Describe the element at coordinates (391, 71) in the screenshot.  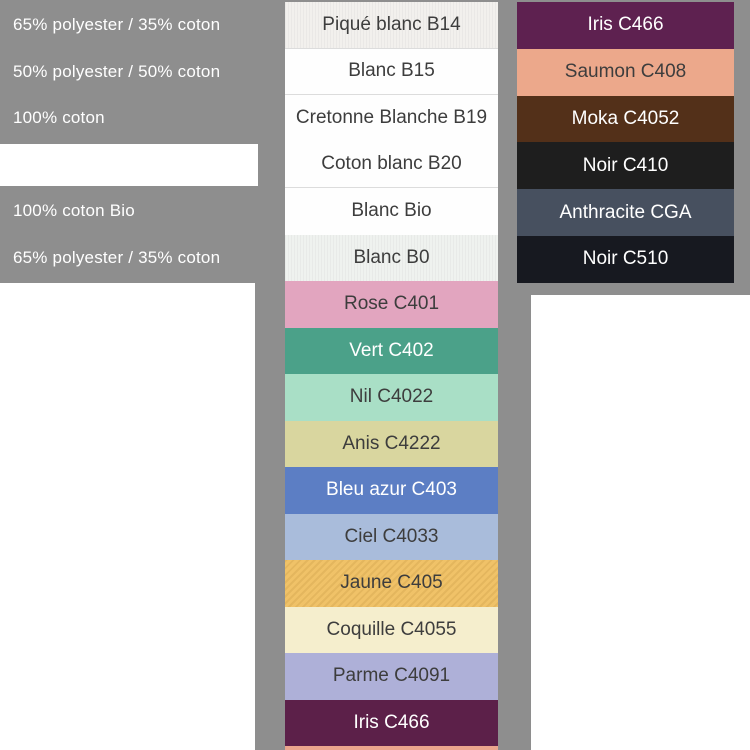
I see `swatch-blanc-b15: Blanc B15` at that location.